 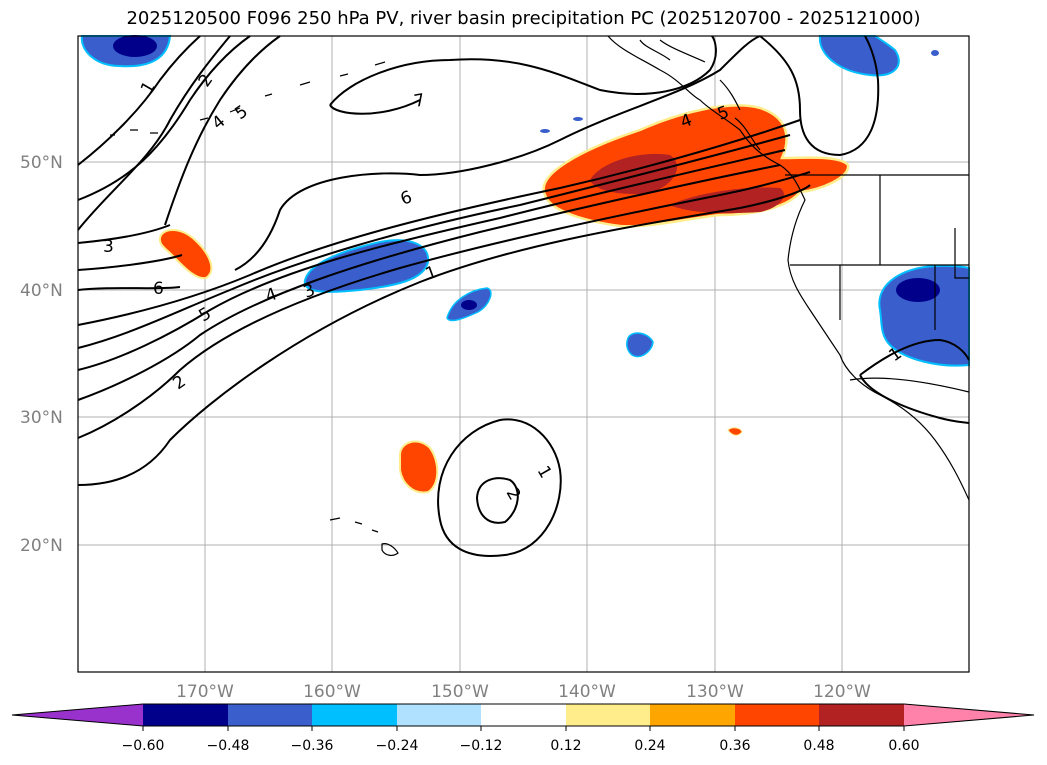 I want to click on longitude-labels: 170°W 160°W 150°W 140°W 130°W 120°W, so click(x=523, y=692).